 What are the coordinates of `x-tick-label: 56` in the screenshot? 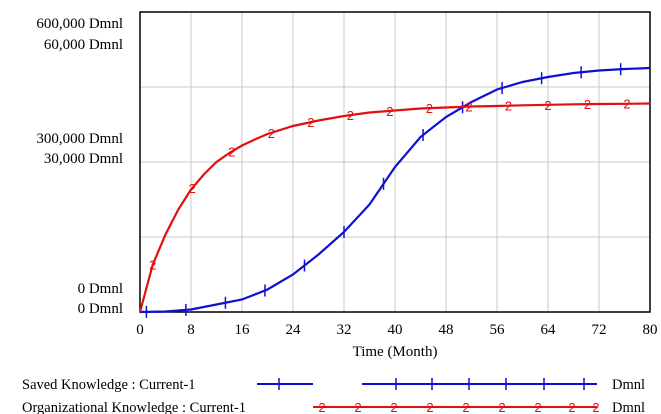 It's located at (498, 330).